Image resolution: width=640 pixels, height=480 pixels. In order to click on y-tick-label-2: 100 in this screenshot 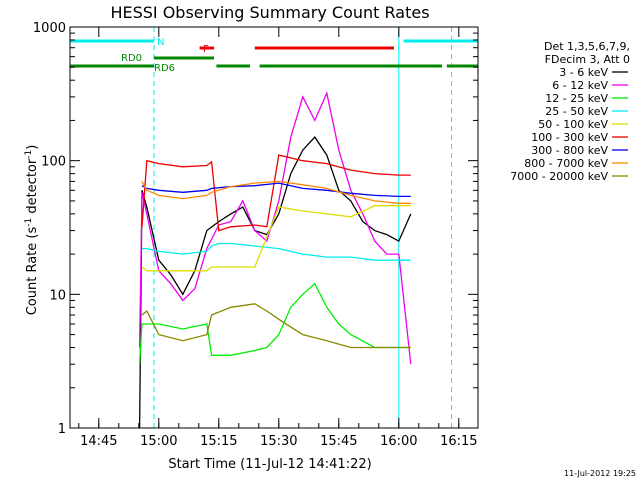, I will do `click(53, 162)`.